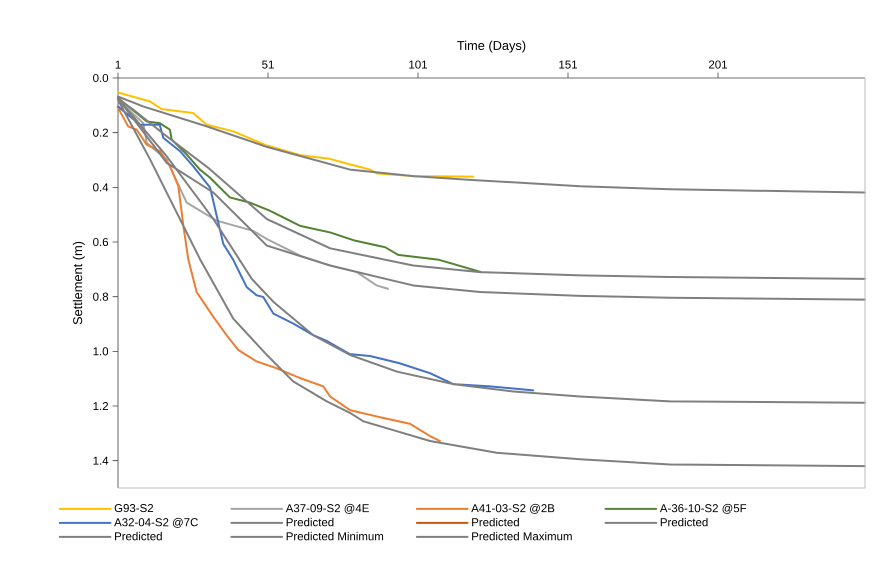 The image size is (883, 569). What do you see at coordinates (522, 536) in the screenshot?
I see `legend-label: Predicted Maximum` at bounding box center [522, 536].